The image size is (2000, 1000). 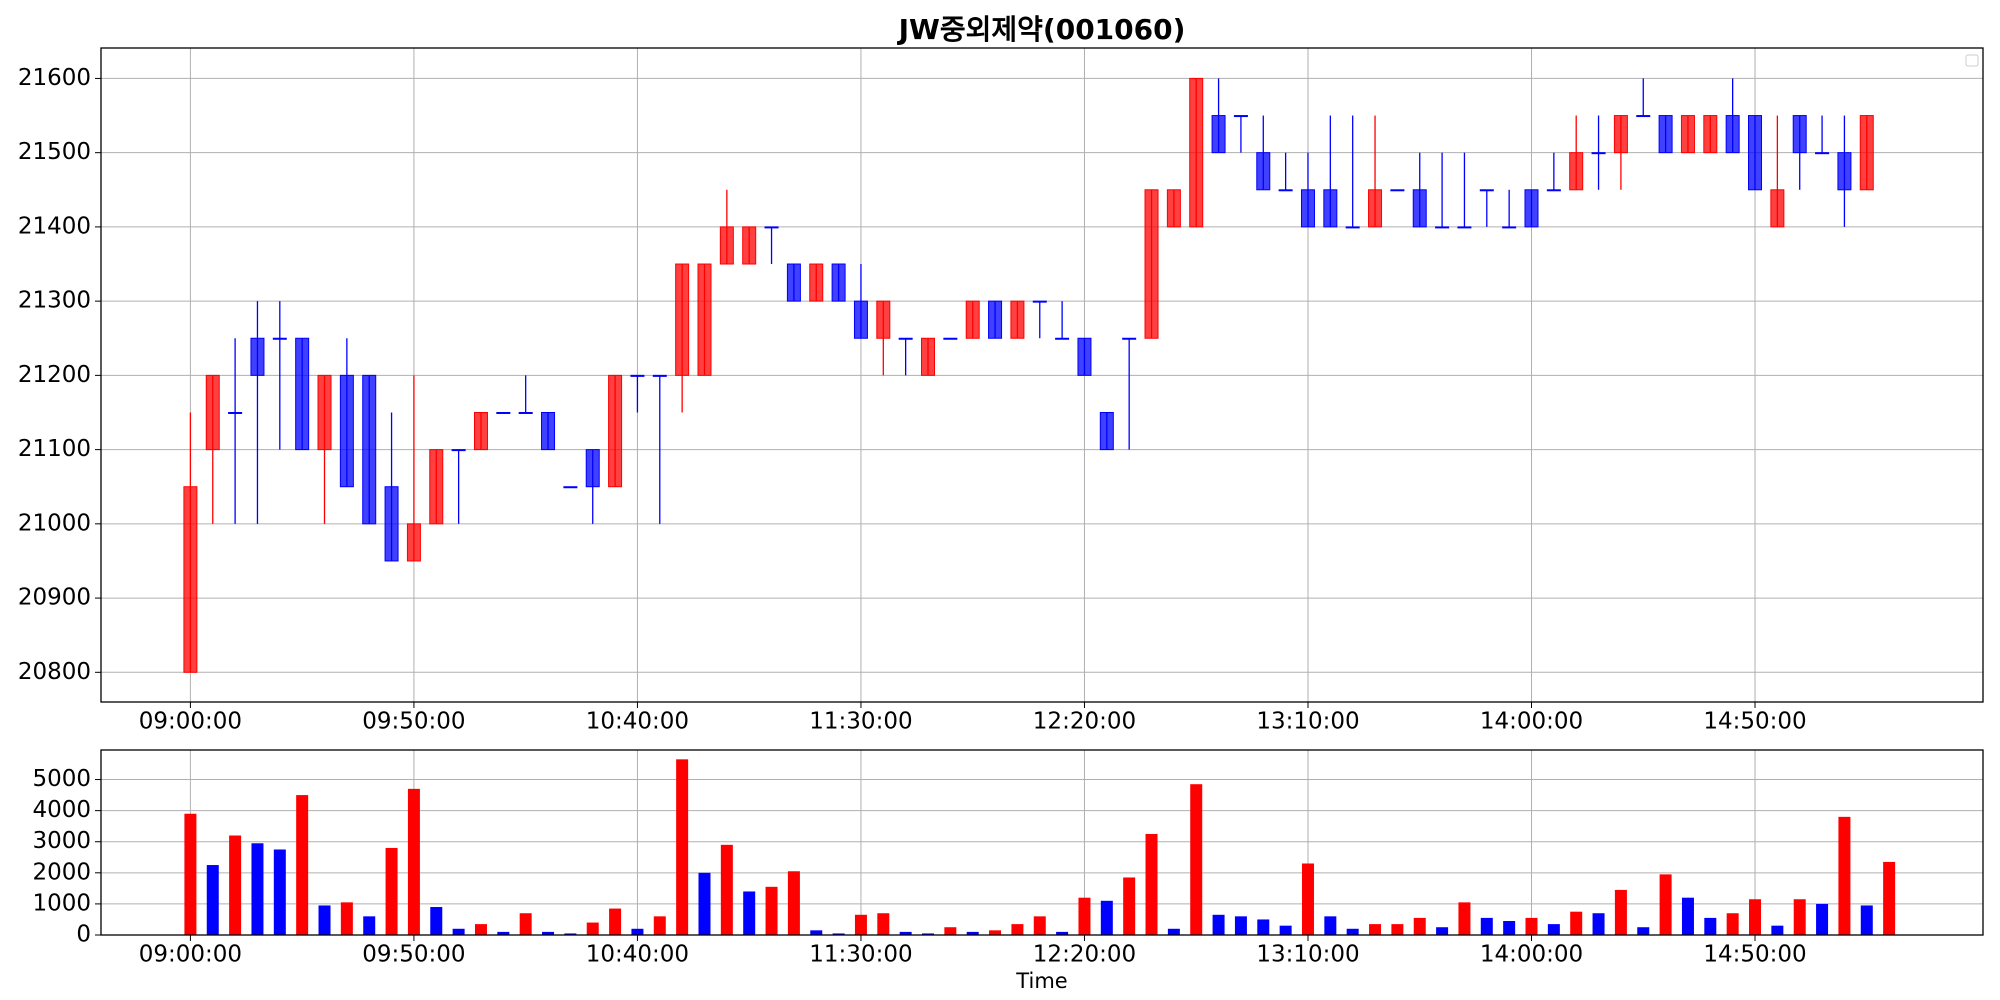 What do you see at coordinates (190, 722) in the screenshot?
I see `x-tick-label: 09:00:00` at bounding box center [190, 722].